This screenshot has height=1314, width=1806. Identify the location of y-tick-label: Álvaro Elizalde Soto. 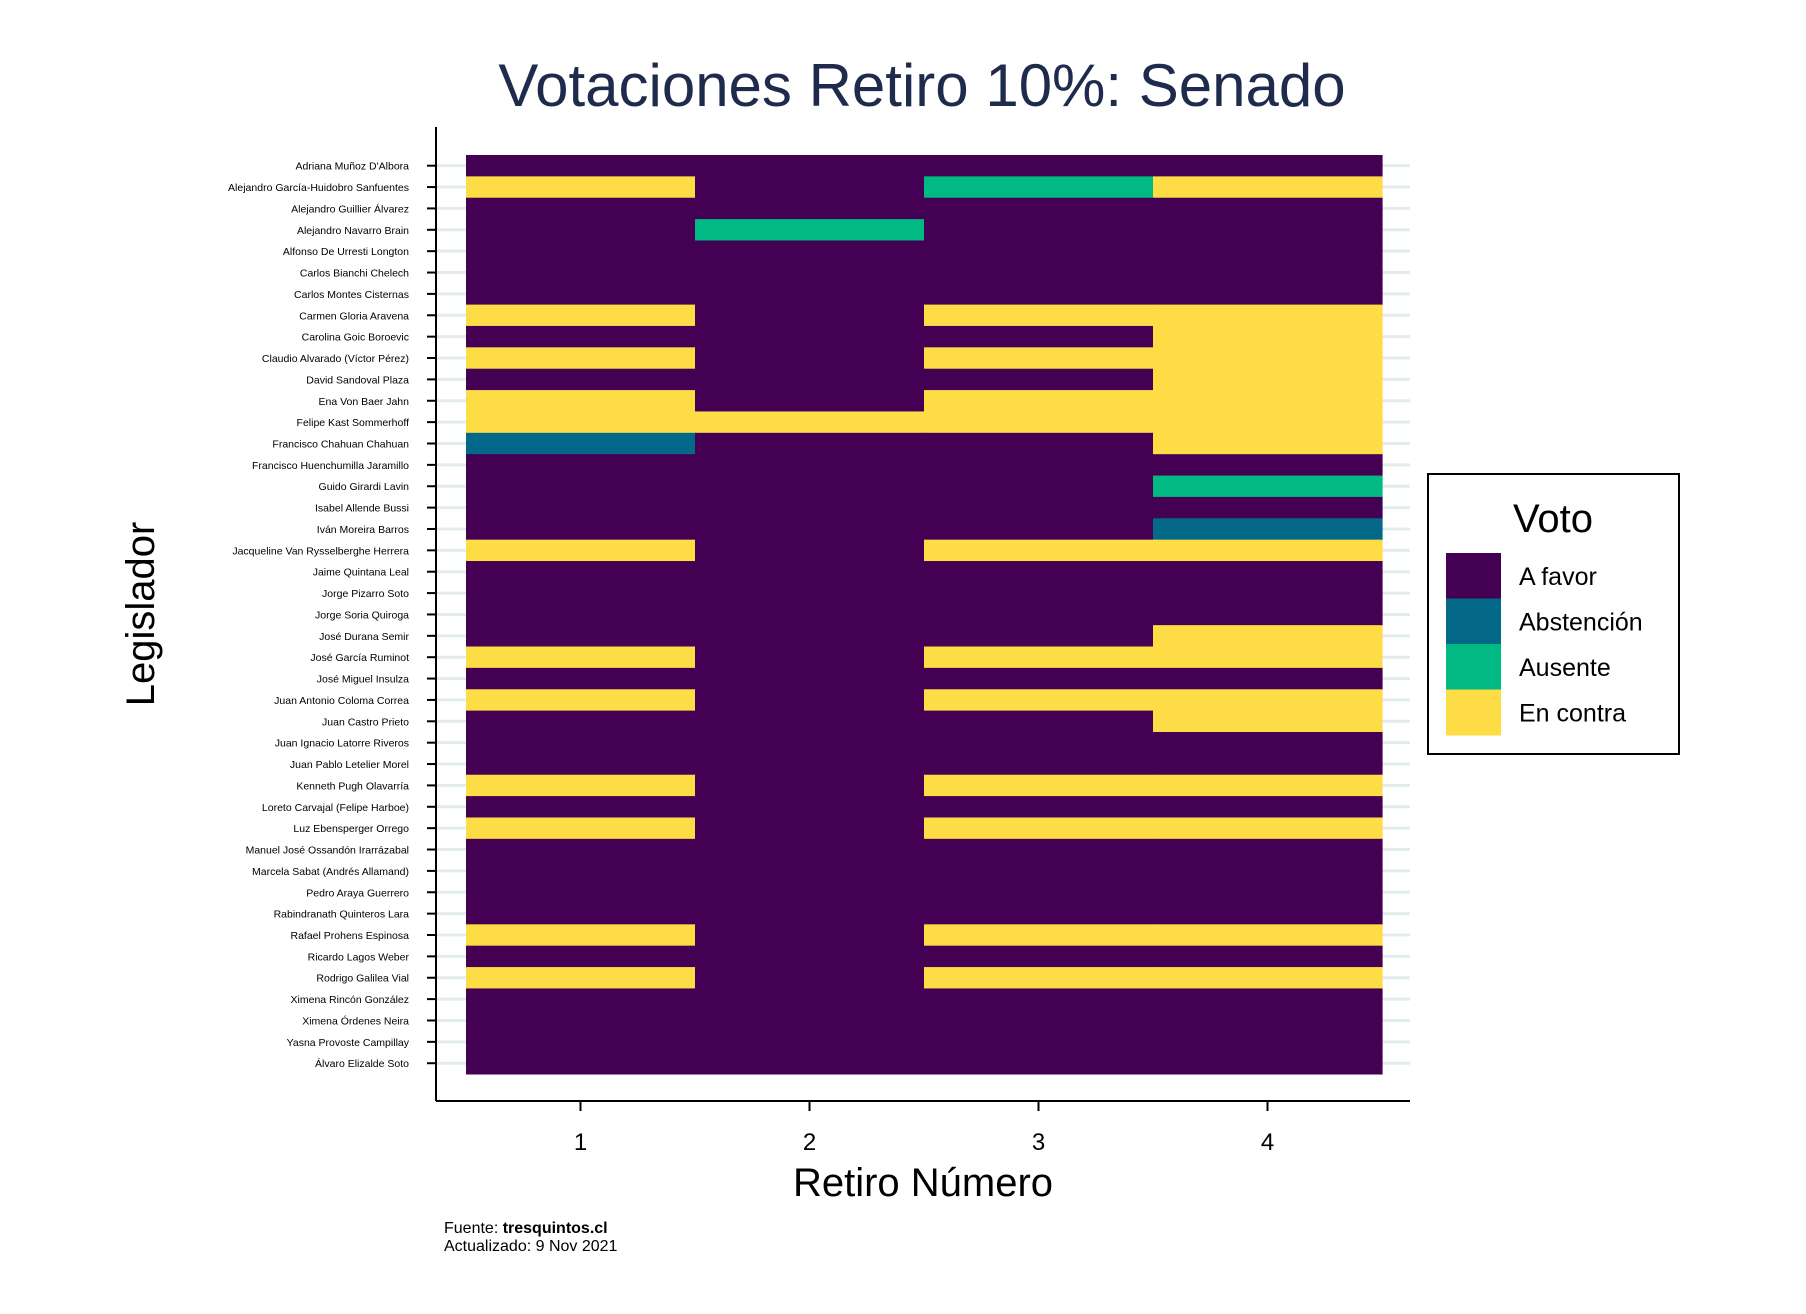
(362, 1063).